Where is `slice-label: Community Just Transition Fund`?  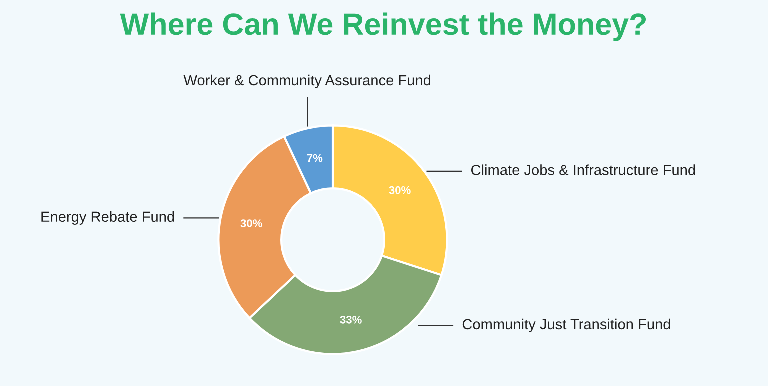 slice-label: Community Just Transition Fund is located at coordinates (566, 325).